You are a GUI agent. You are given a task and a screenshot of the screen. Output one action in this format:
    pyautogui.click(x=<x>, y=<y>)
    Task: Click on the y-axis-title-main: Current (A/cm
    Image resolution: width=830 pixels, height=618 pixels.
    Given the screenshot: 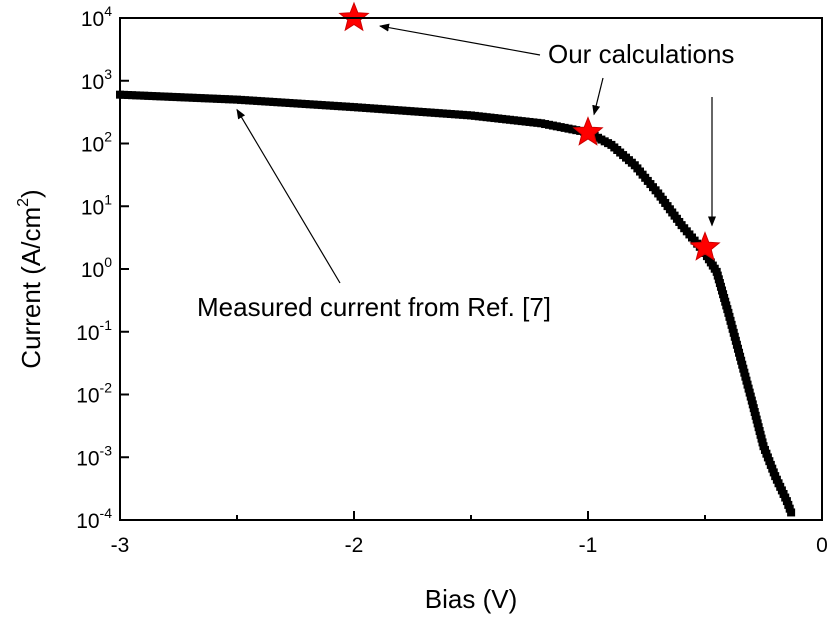 What is the action you would take?
    pyautogui.click(x=31, y=288)
    